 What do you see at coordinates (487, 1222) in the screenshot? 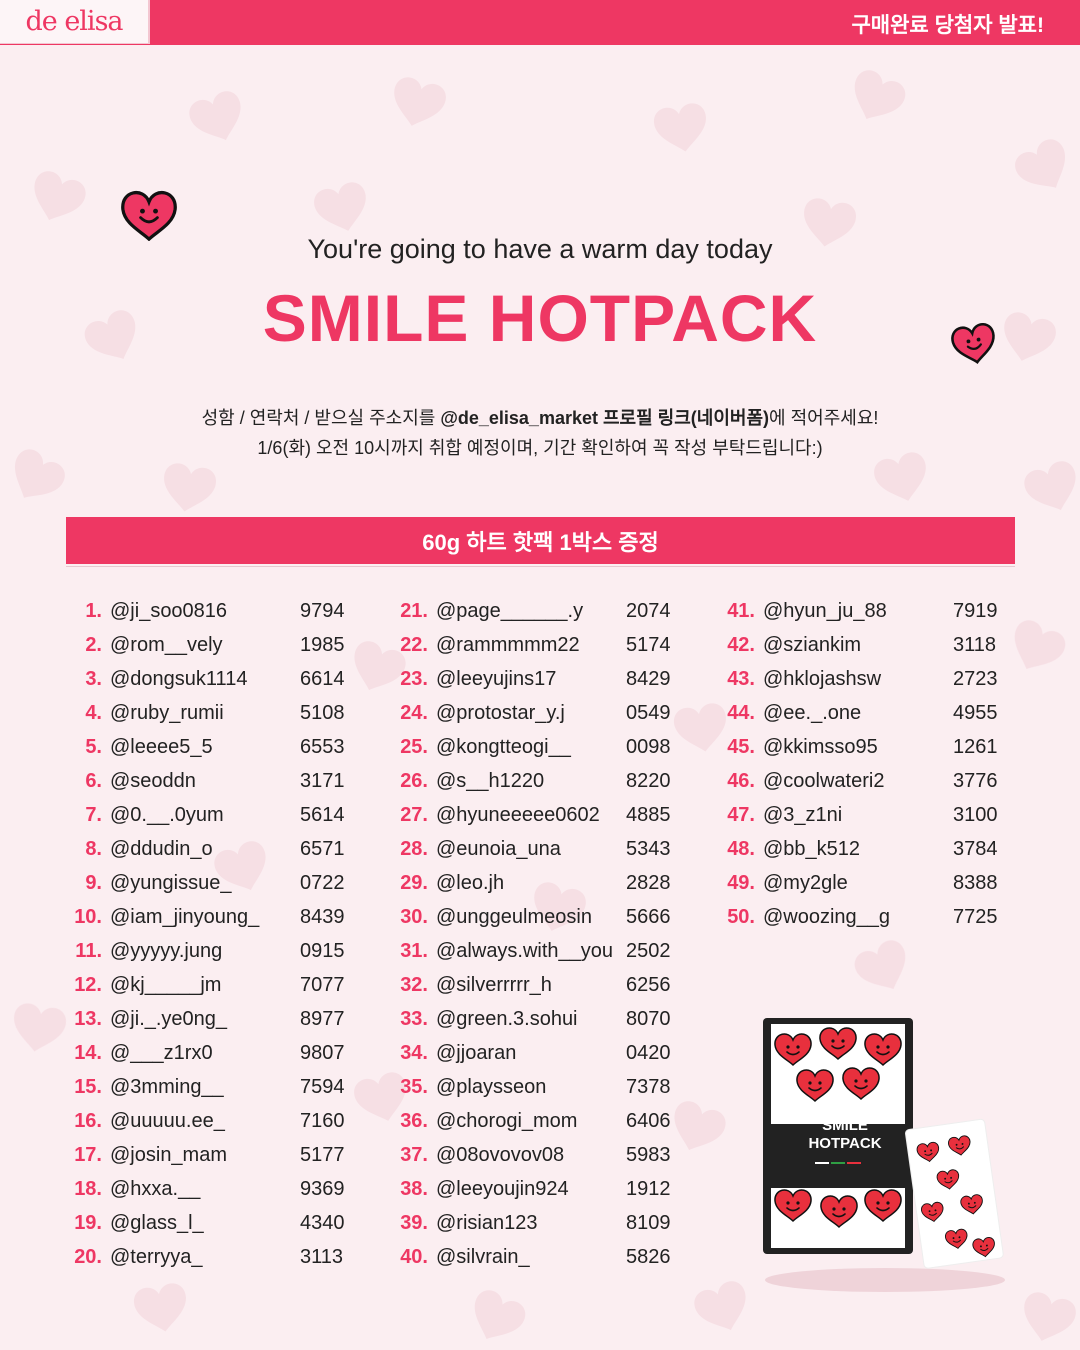
I see `winner-username: @risian123` at bounding box center [487, 1222].